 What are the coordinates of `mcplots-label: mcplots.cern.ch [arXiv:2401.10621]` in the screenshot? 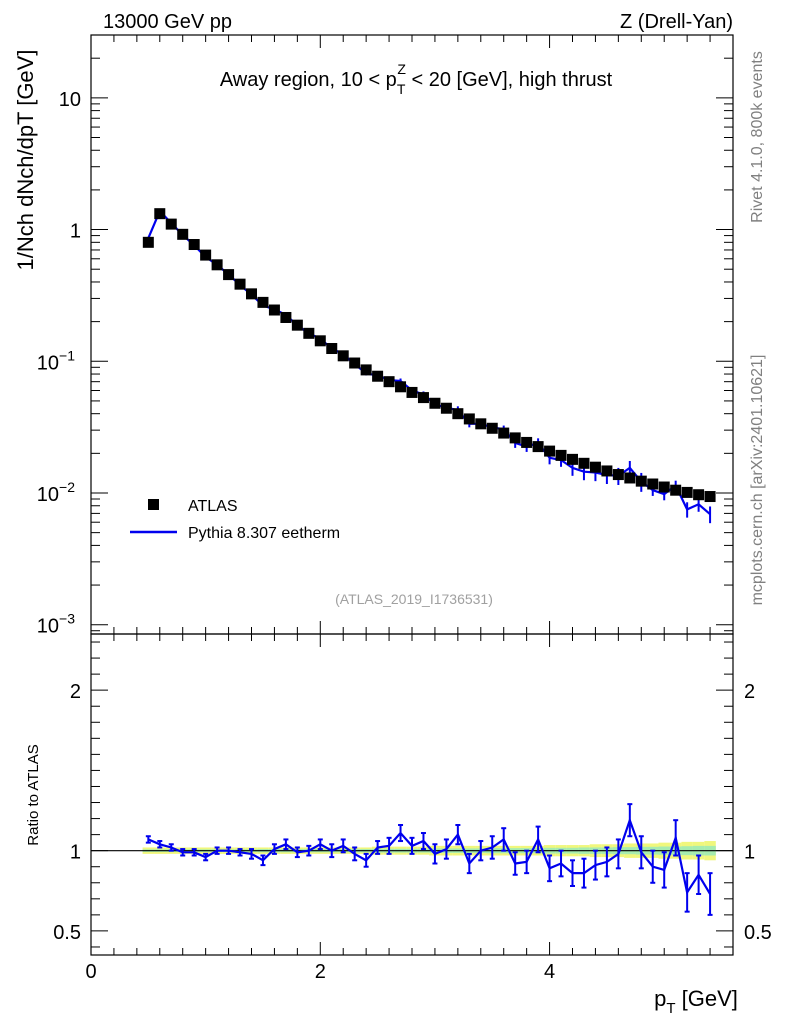 It's located at (757, 480).